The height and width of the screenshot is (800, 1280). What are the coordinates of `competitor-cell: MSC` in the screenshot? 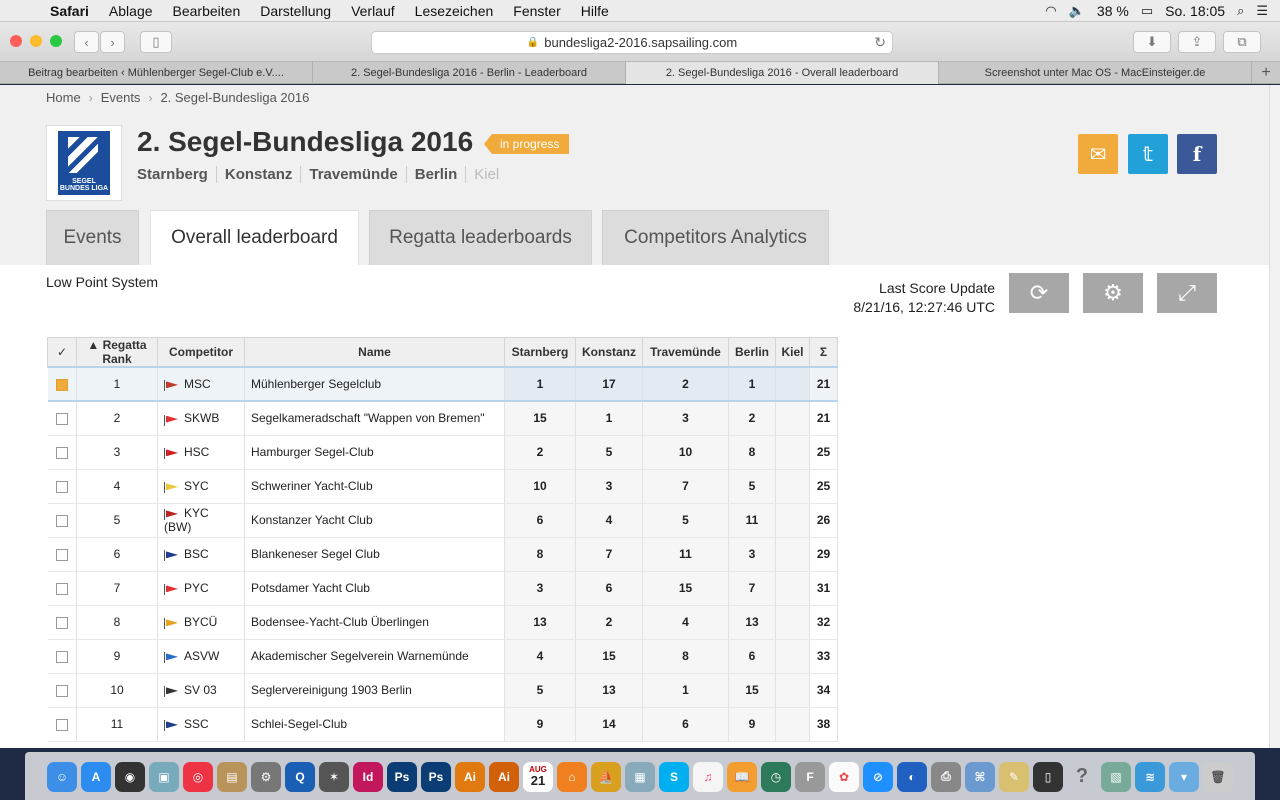 It's located at (201, 384).